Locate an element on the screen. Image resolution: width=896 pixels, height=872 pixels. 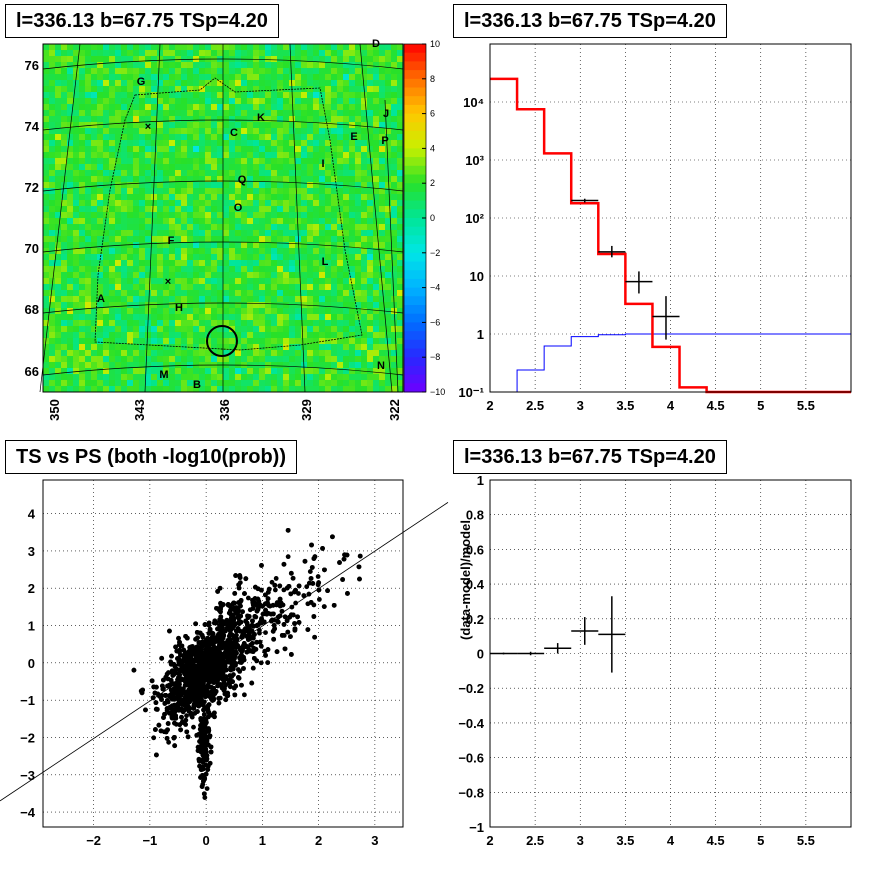
map-x-tick-label: 336 is located at coordinates (224, 410).